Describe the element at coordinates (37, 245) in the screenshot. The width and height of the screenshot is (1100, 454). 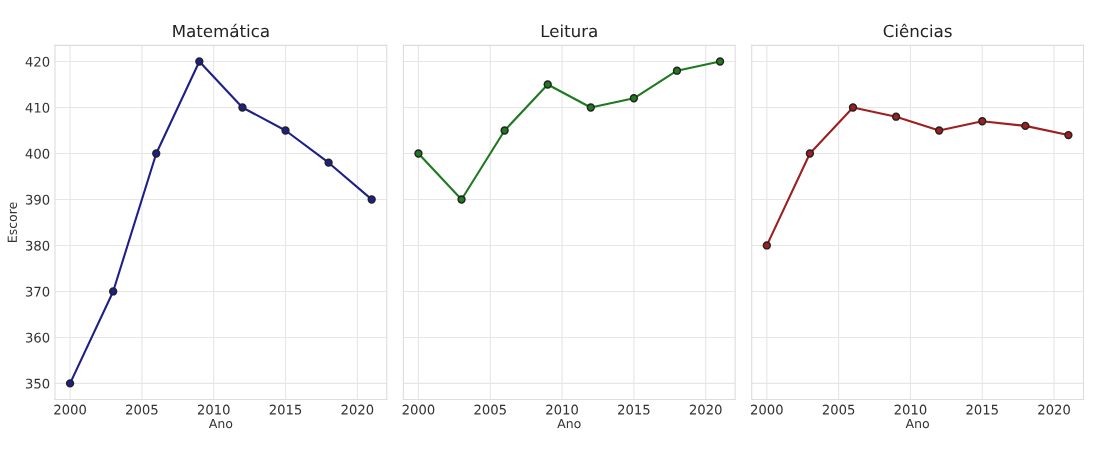
I see `y-tick-label: 380` at that location.